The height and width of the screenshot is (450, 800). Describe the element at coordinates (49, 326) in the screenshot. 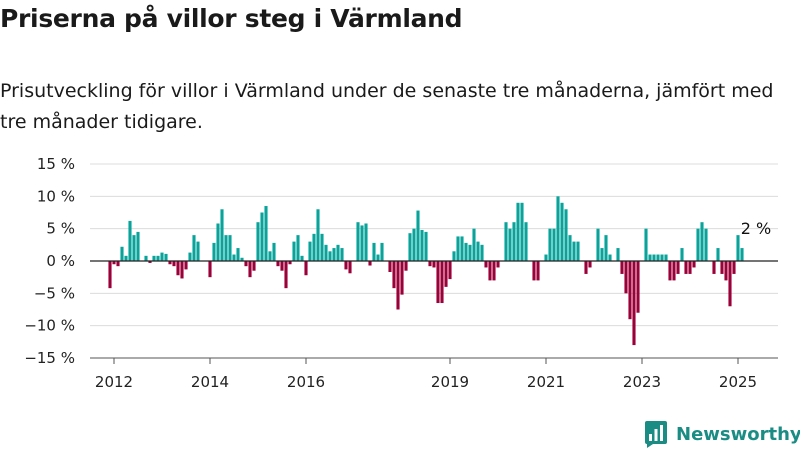

I see `y-tick-label: −10 %` at that location.